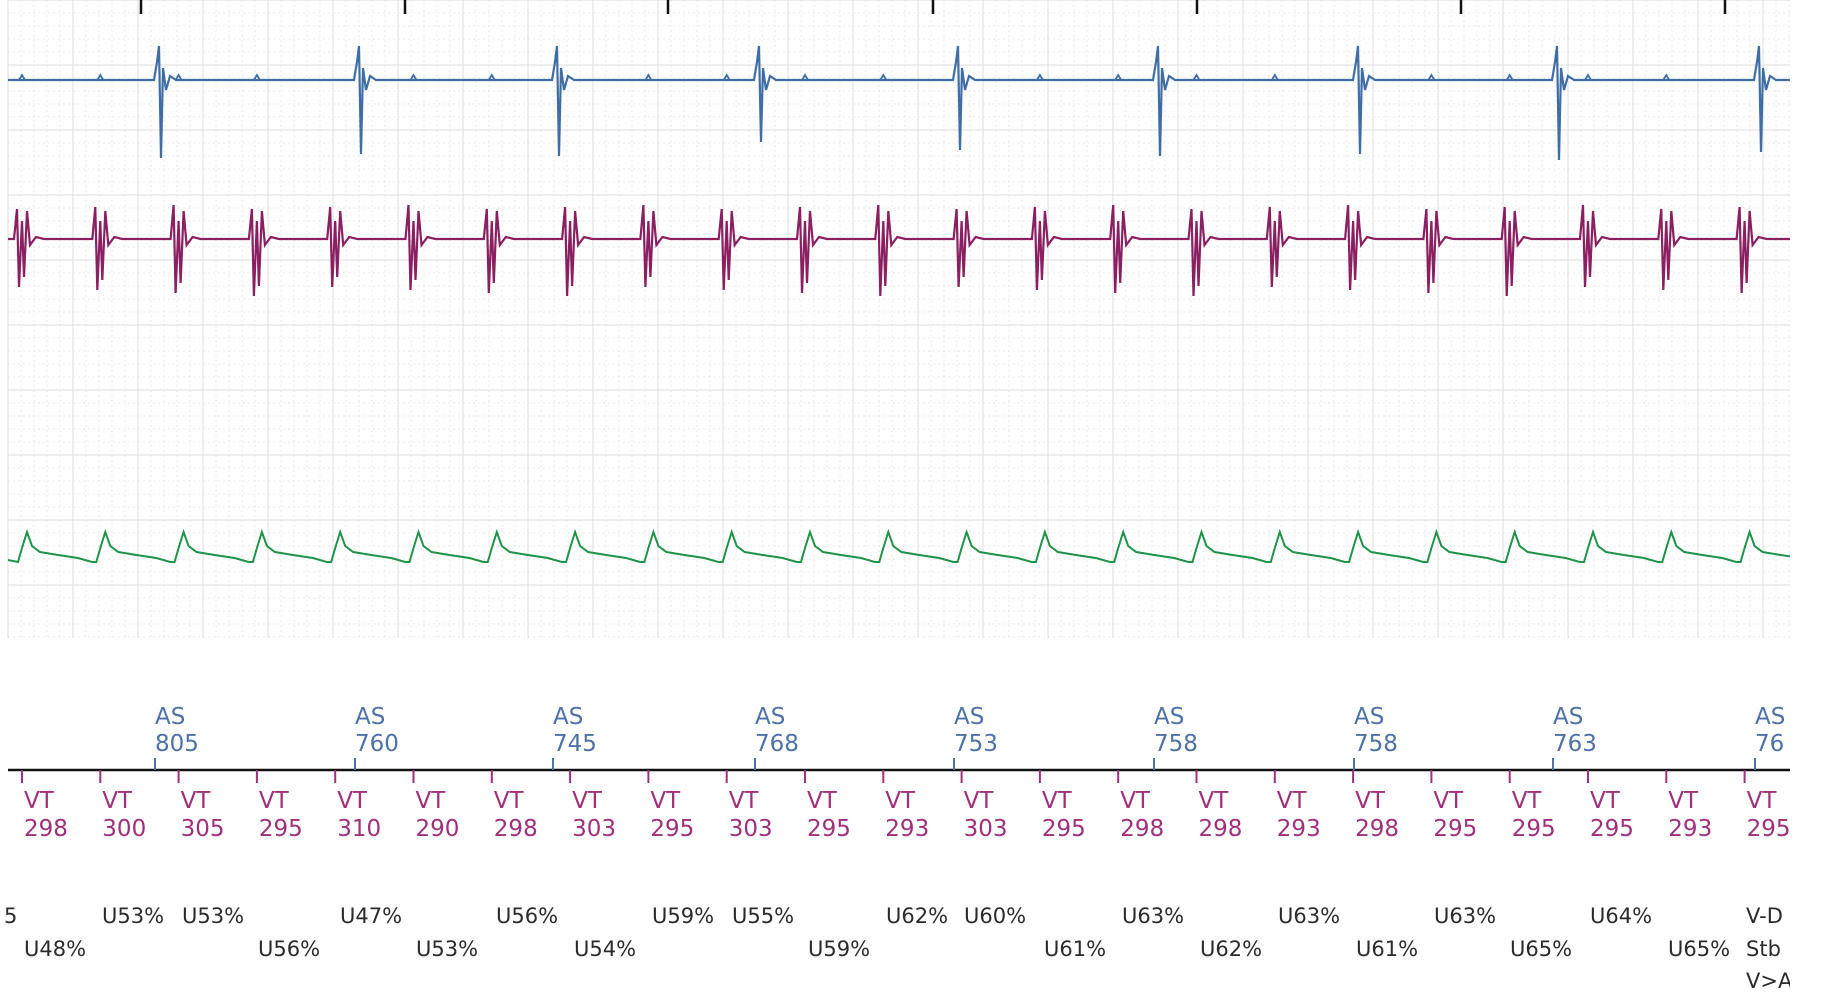 The height and width of the screenshot is (1008, 1827). Describe the element at coordinates (124, 829) in the screenshot. I see `ventricular-marker-interval: 300` at that location.